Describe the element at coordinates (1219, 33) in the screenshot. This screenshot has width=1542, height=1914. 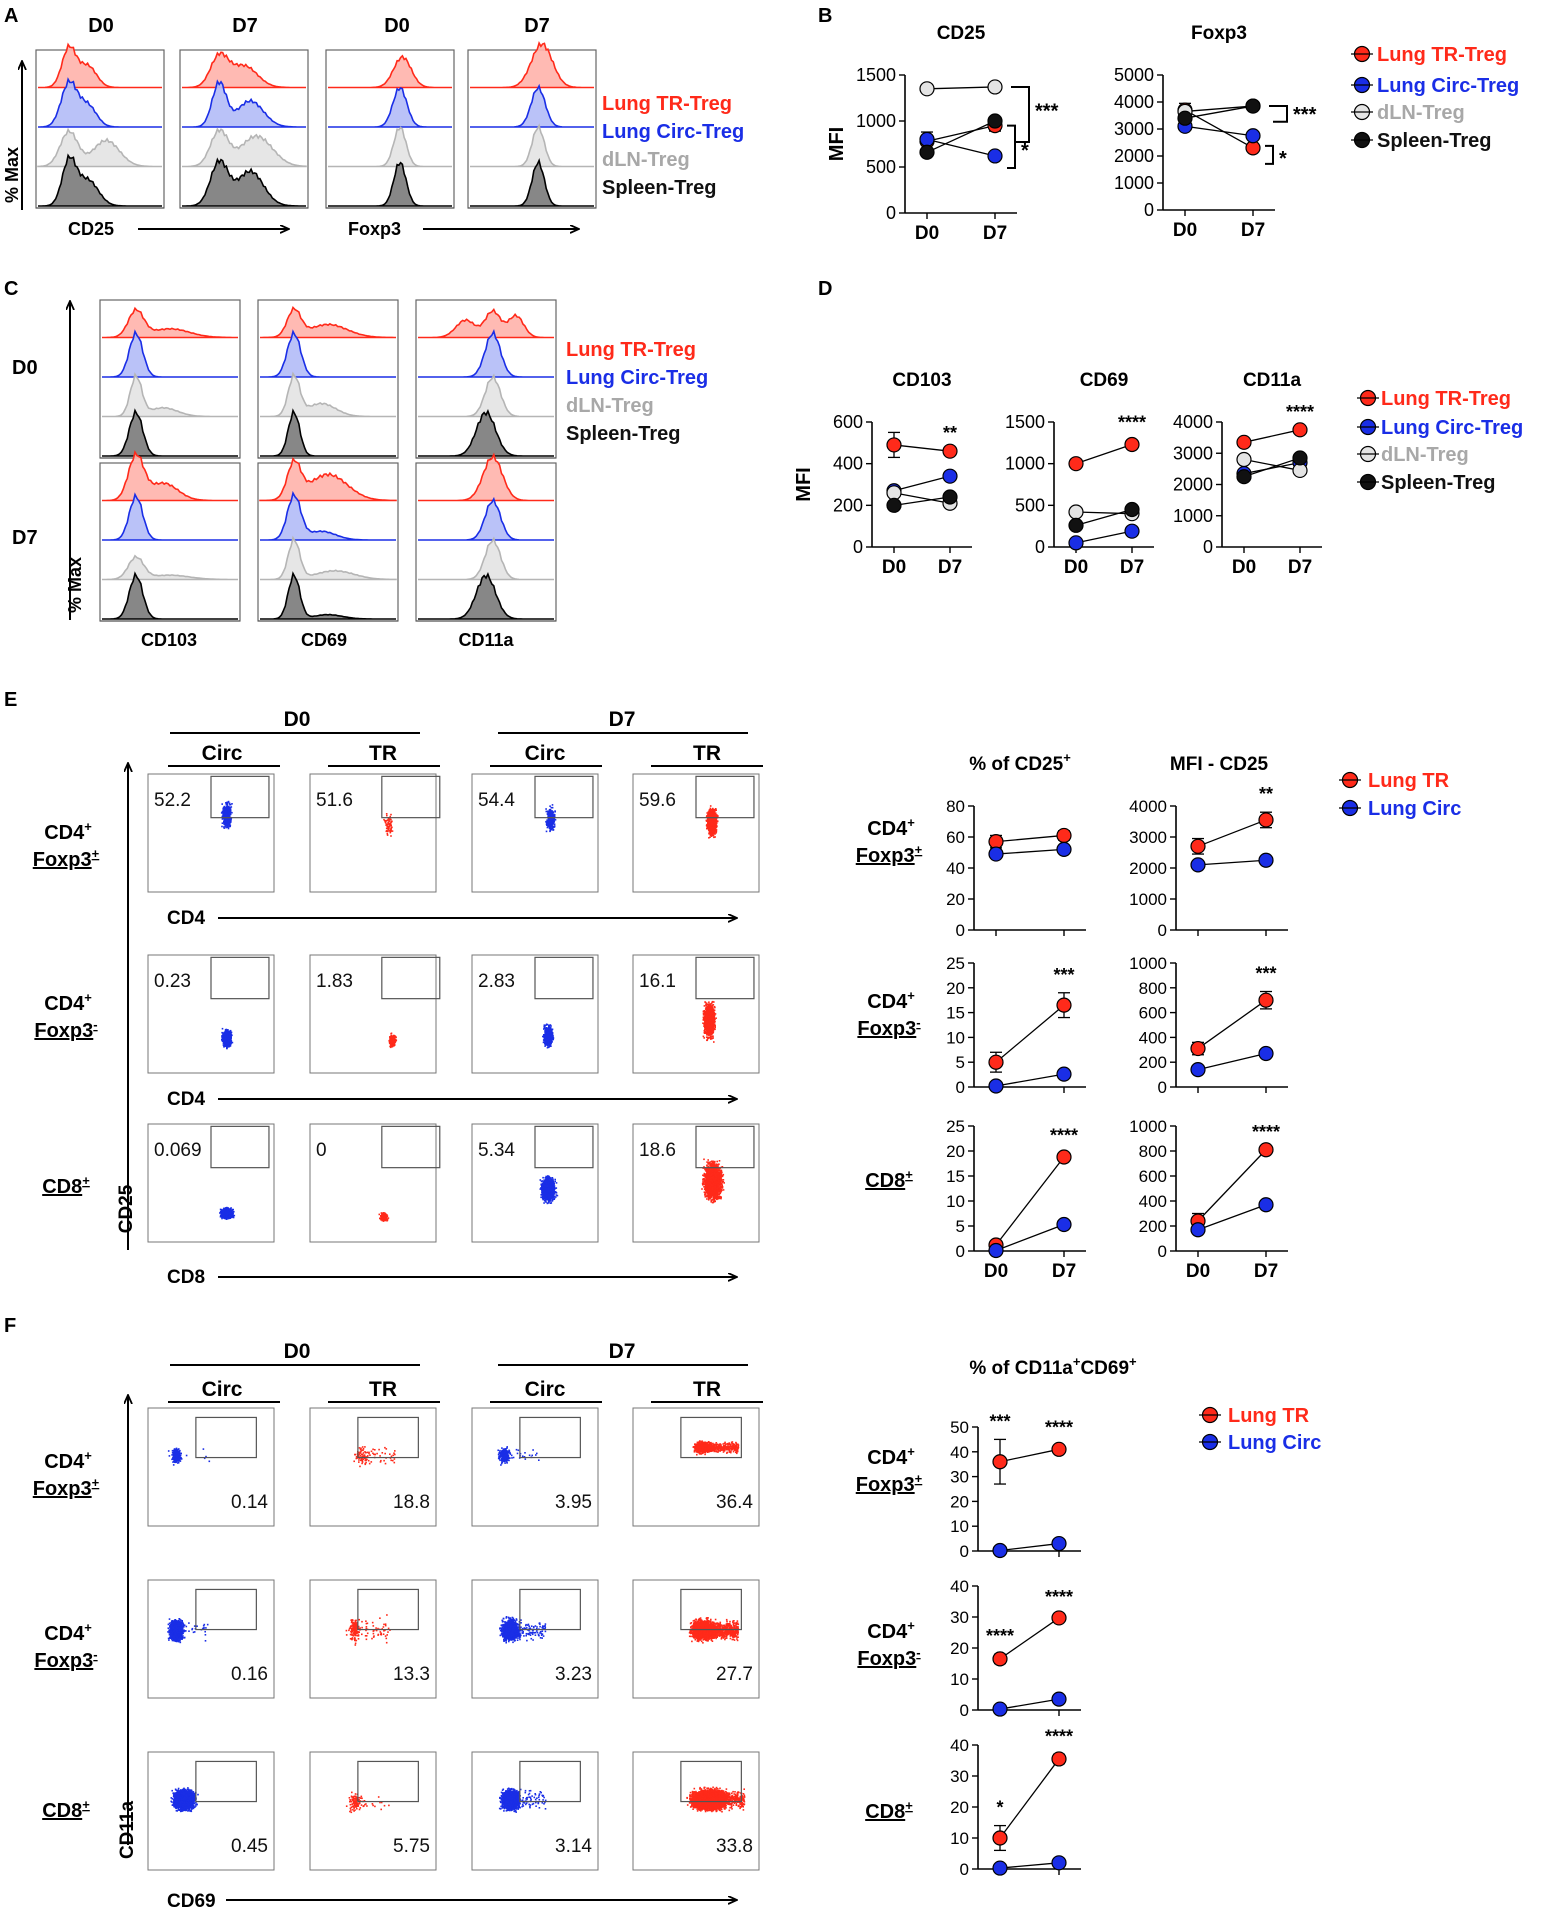
I see `chart-title: Foxp3` at that location.